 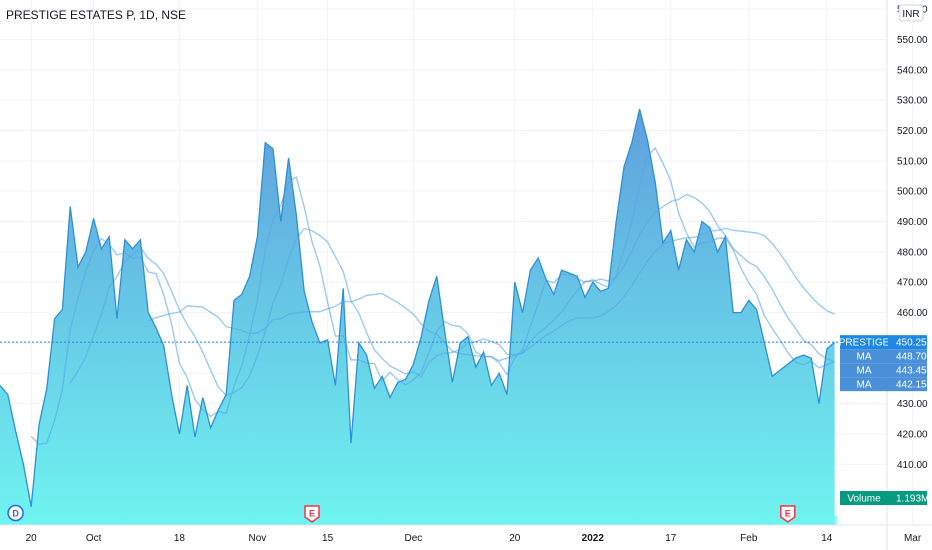 What do you see at coordinates (911, 357) in the screenshot?
I see `ma-tag-value: 448.70` at bounding box center [911, 357].